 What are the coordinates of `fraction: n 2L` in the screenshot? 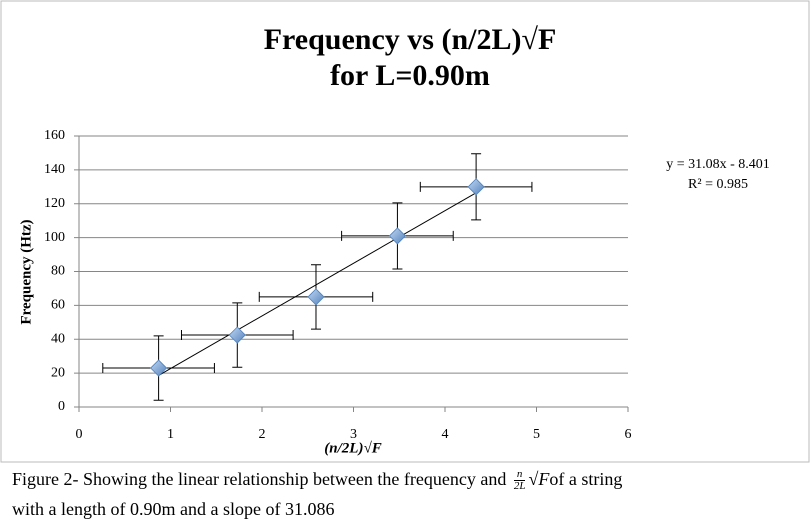 It's located at (519, 481).